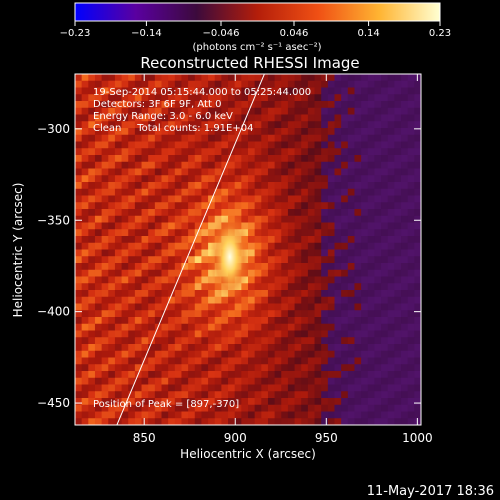 The image size is (500, 500). I want to click on info-energy-range: Energy Range: 3.0 - 6.0 keV, so click(163, 116).